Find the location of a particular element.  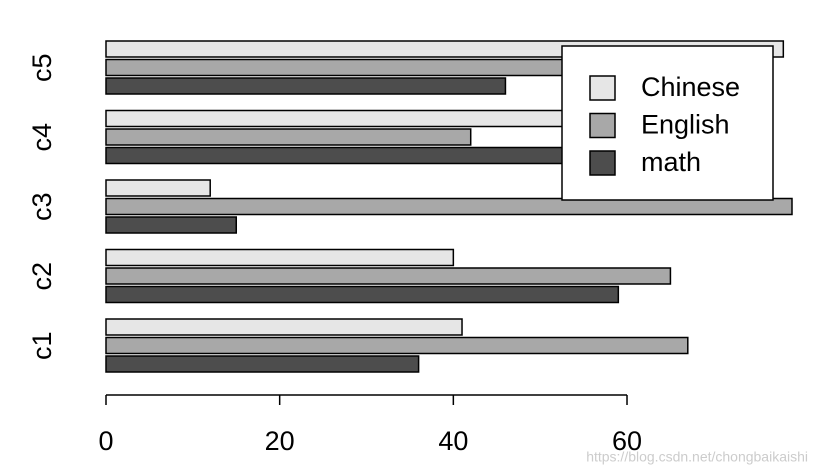

y-tick-label: c4 is located at coordinates (42, 137).